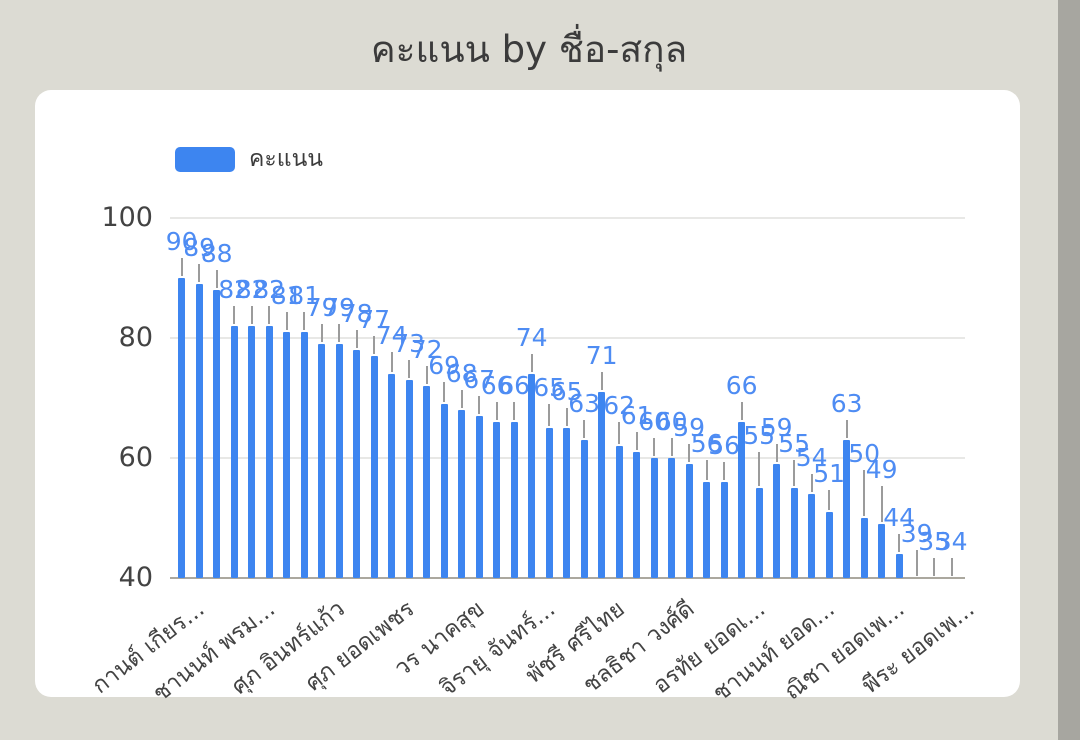 This screenshot has width=1080, height=740. What do you see at coordinates (127, 217) in the screenshot?
I see `y-axis-tick-label: 100` at bounding box center [127, 217].